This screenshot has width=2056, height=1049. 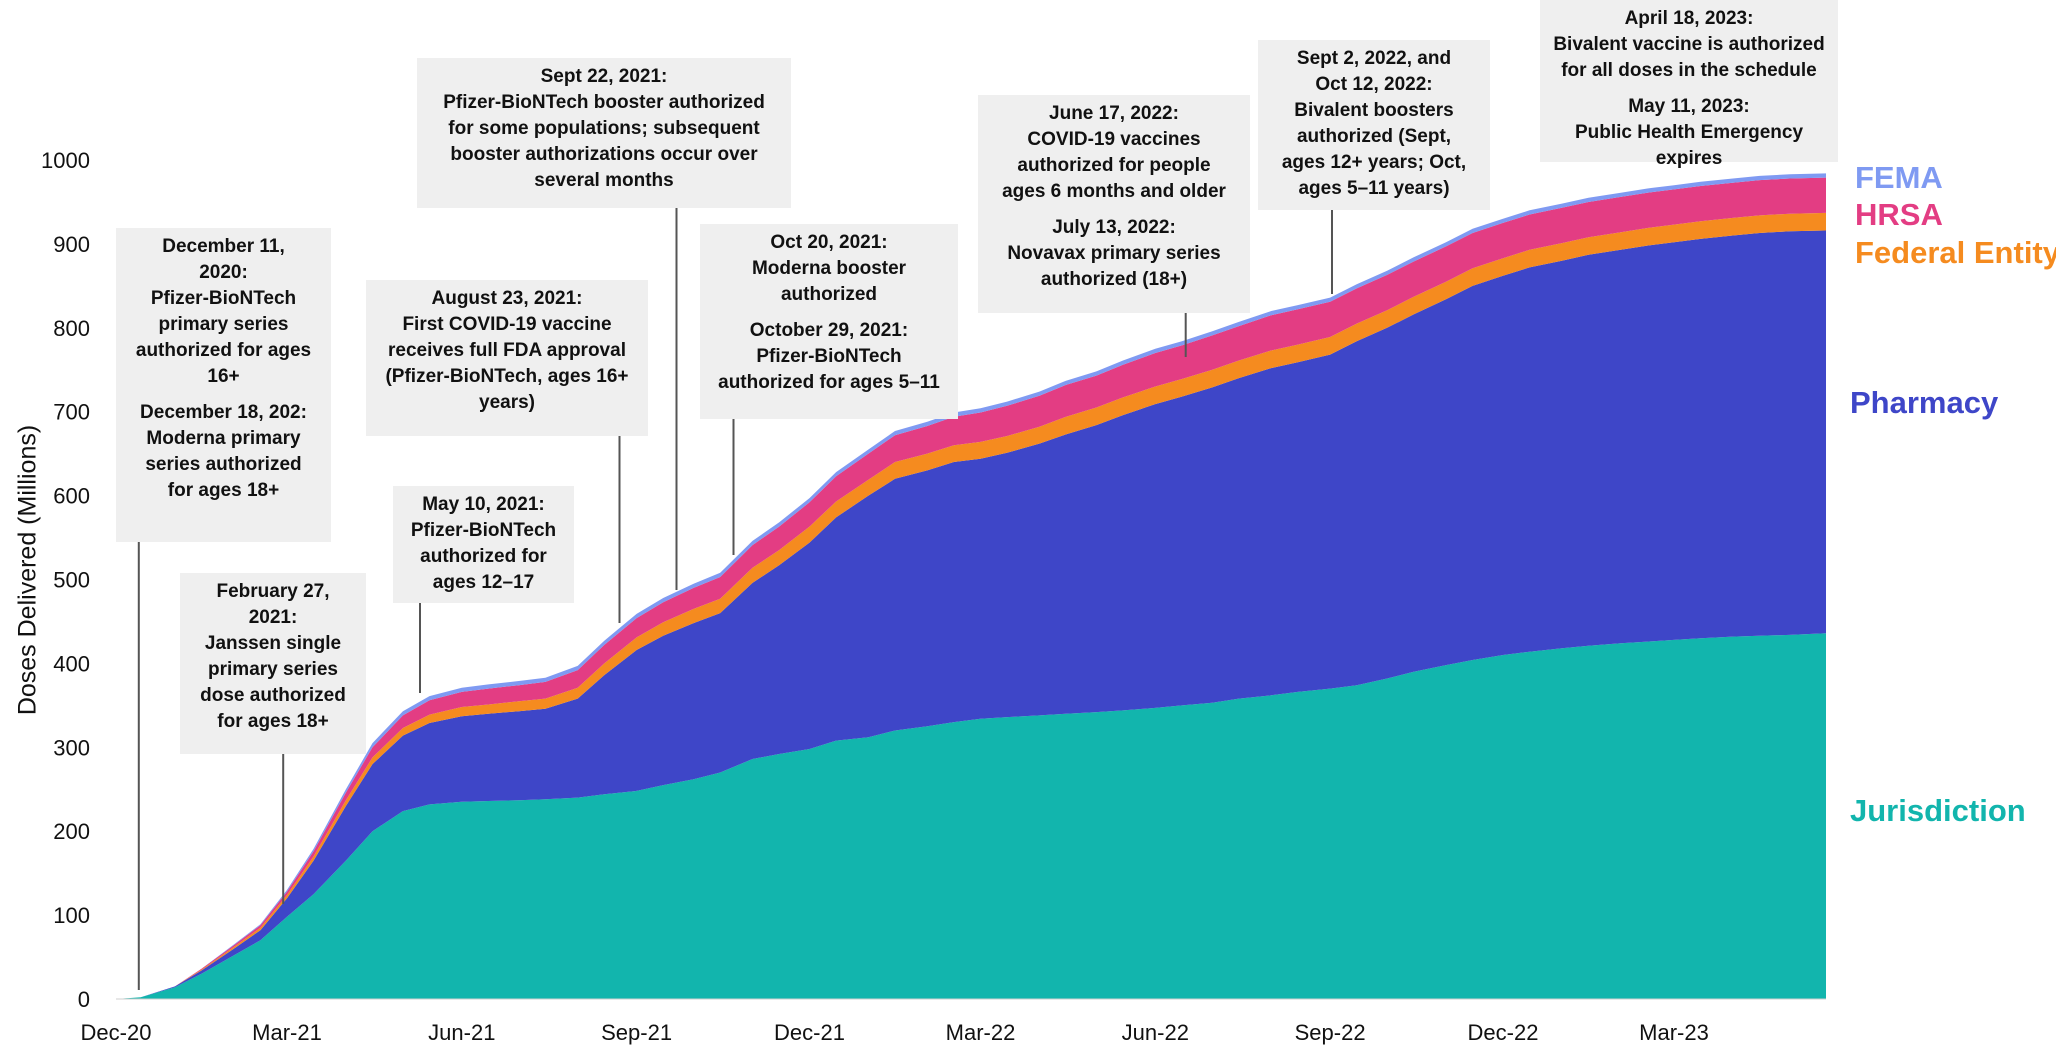 I want to click on annotation-line: July 13, 2022:, so click(x=1114, y=227).